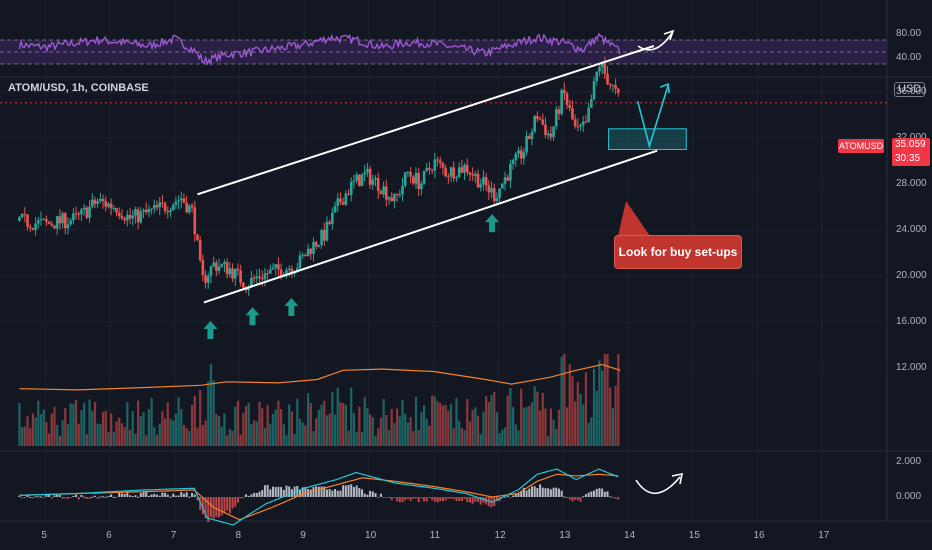  What do you see at coordinates (78, 88) in the screenshot?
I see `symbol-title: ATOM/USD, 1h, COINBASE` at bounding box center [78, 88].